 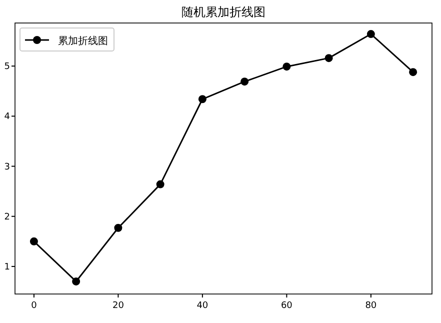 What do you see at coordinates (202, 306) in the screenshot?
I see `x-tick-label: 40` at bounding box center [202, 306].